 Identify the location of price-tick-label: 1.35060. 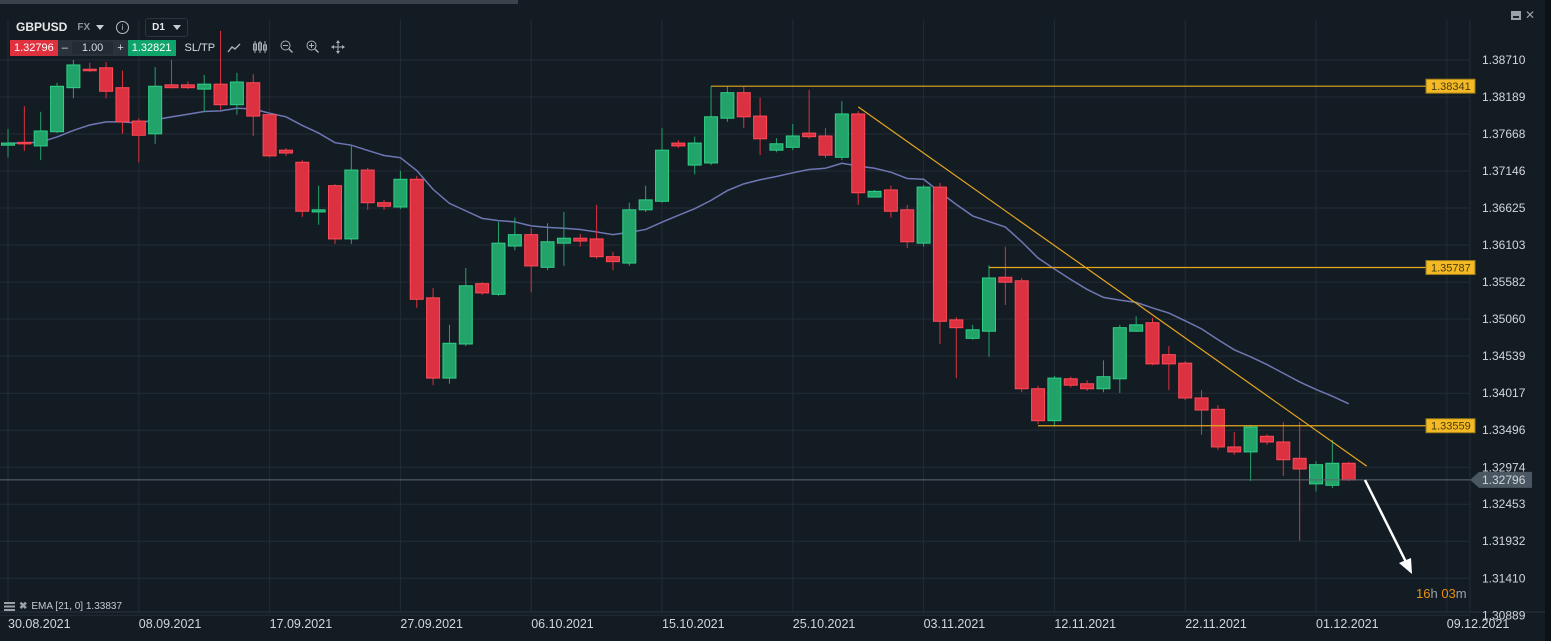
(1504, 319).